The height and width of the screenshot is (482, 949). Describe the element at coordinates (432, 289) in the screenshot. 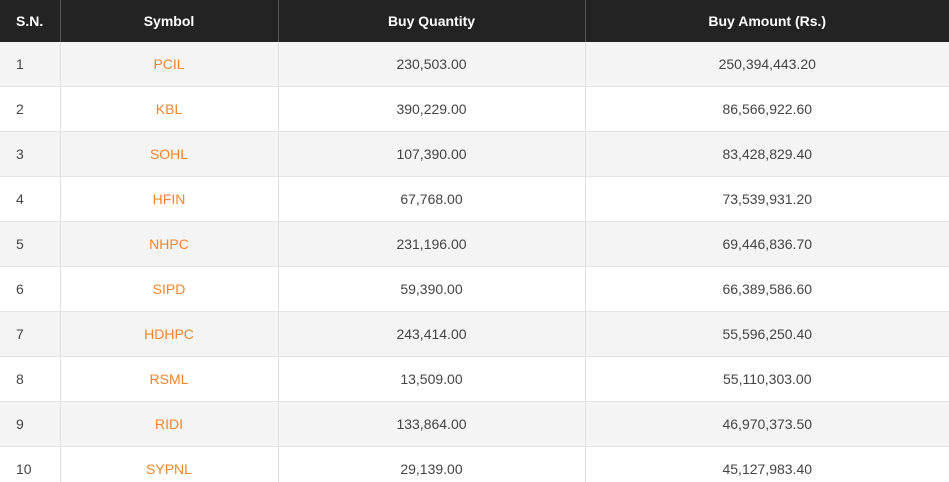

I see `quantity-cell: 59,390.00` at that location.